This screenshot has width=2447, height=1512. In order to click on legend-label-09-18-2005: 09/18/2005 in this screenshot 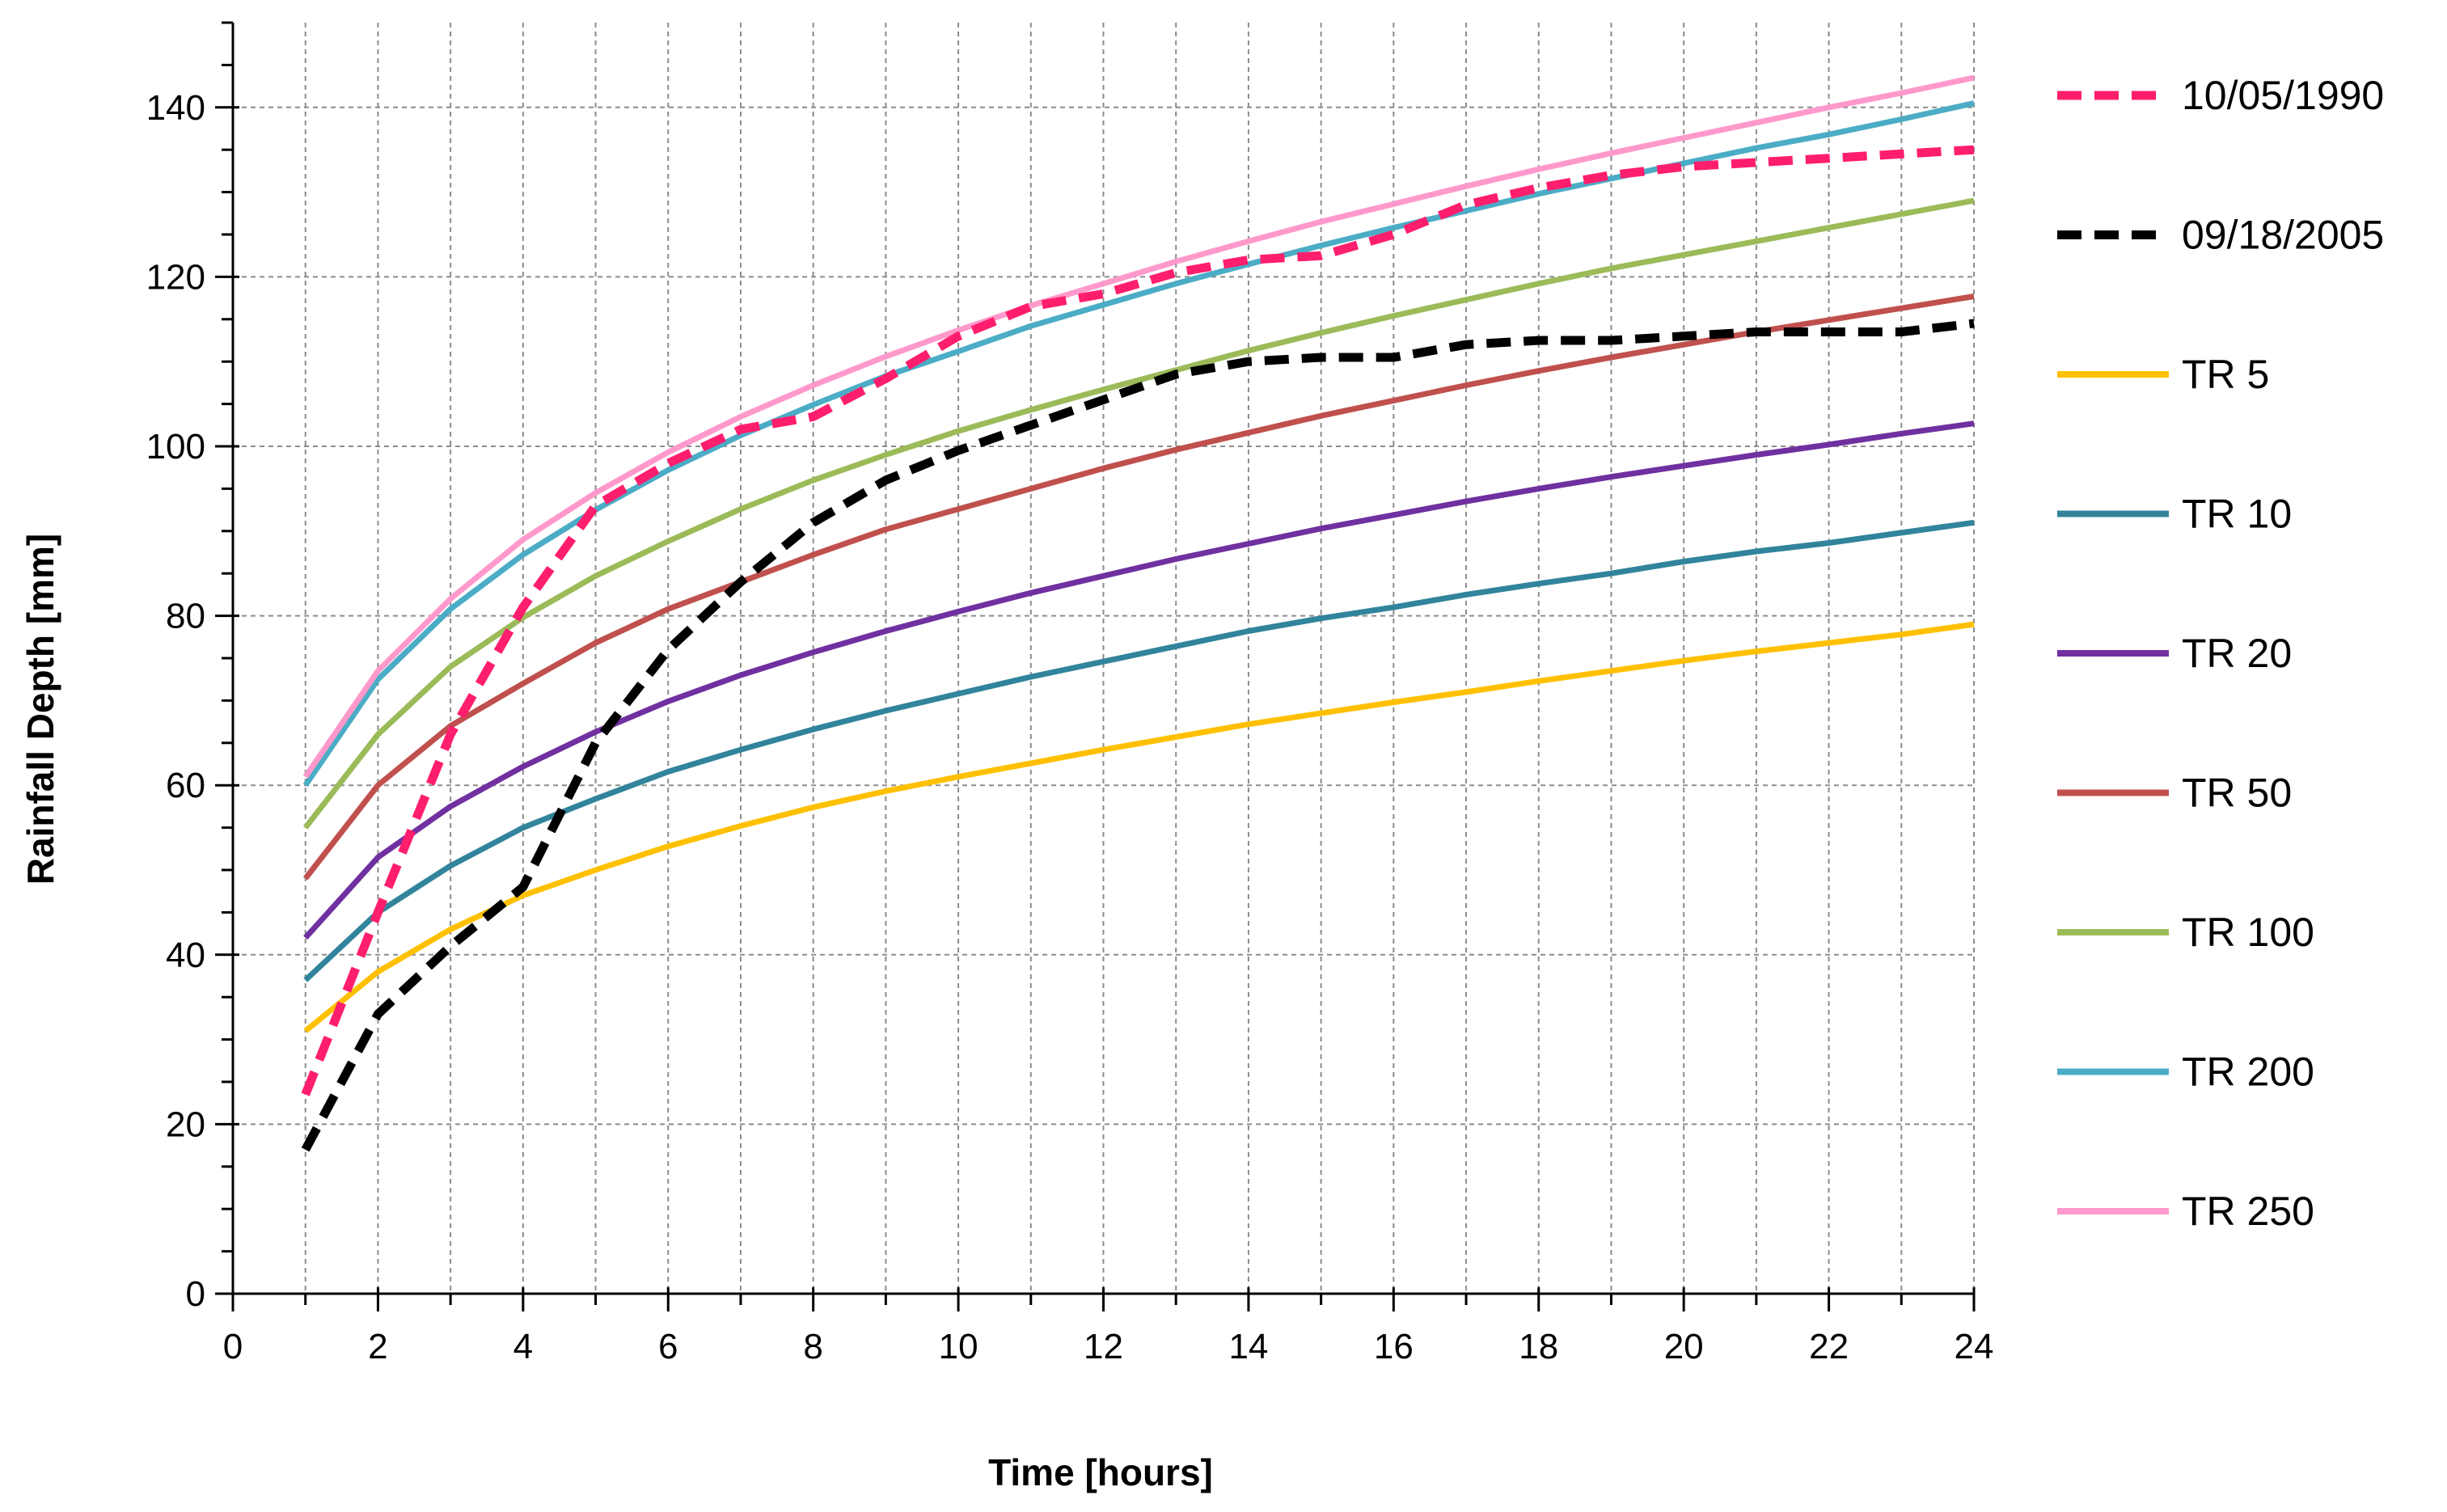, I will do `click(2283, 235)`.